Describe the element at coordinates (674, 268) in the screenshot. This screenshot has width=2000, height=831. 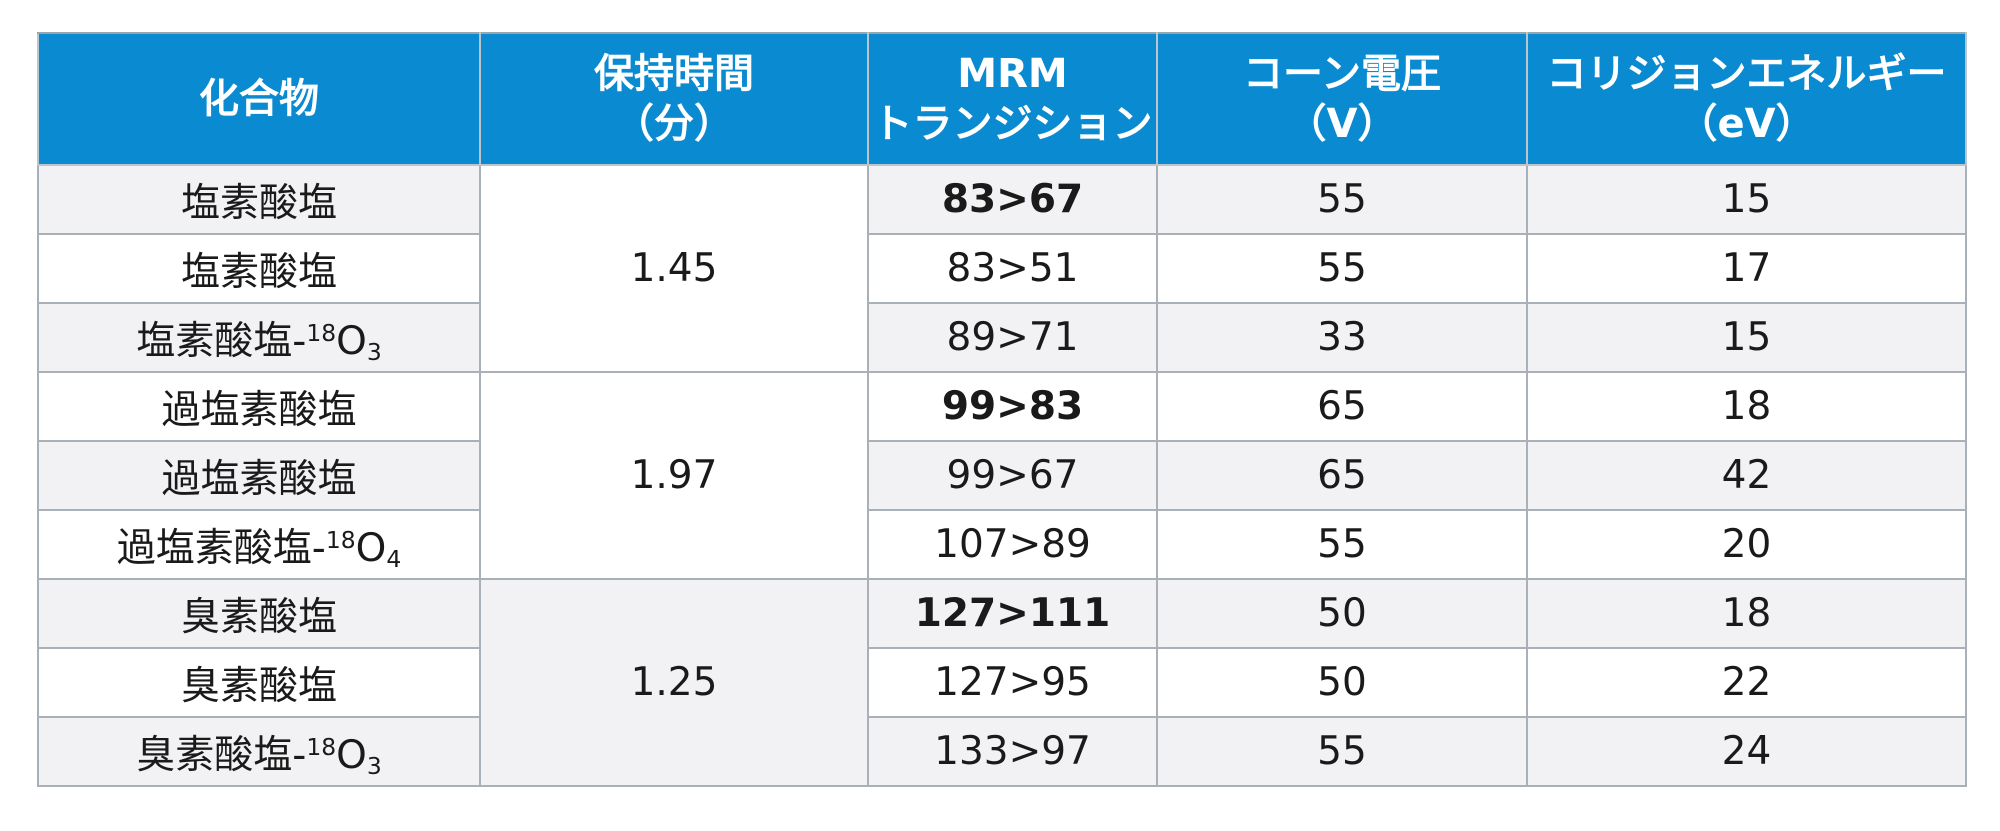
I see `retention-time-cell: 1.45` at that location.